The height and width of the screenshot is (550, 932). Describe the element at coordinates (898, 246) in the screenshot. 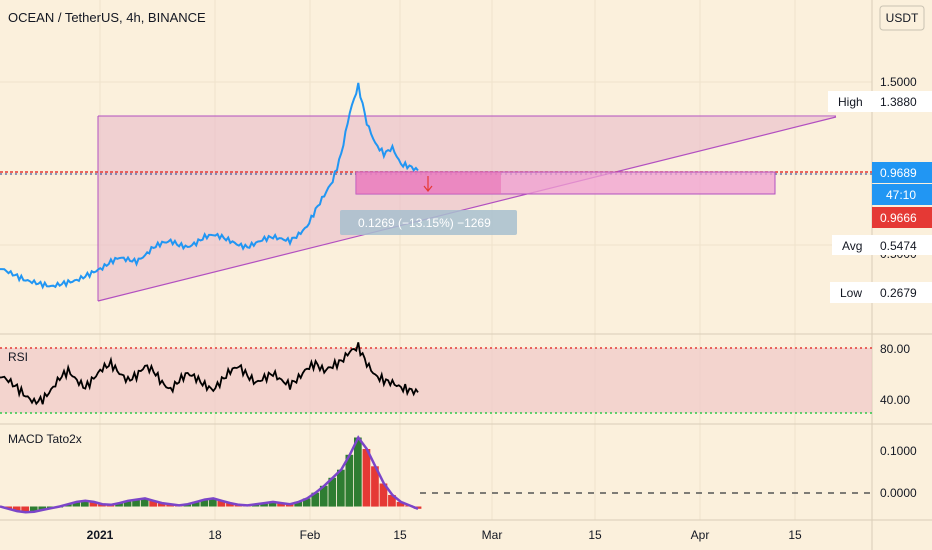

I see `avg-marker-value: 0.5474` at that location.